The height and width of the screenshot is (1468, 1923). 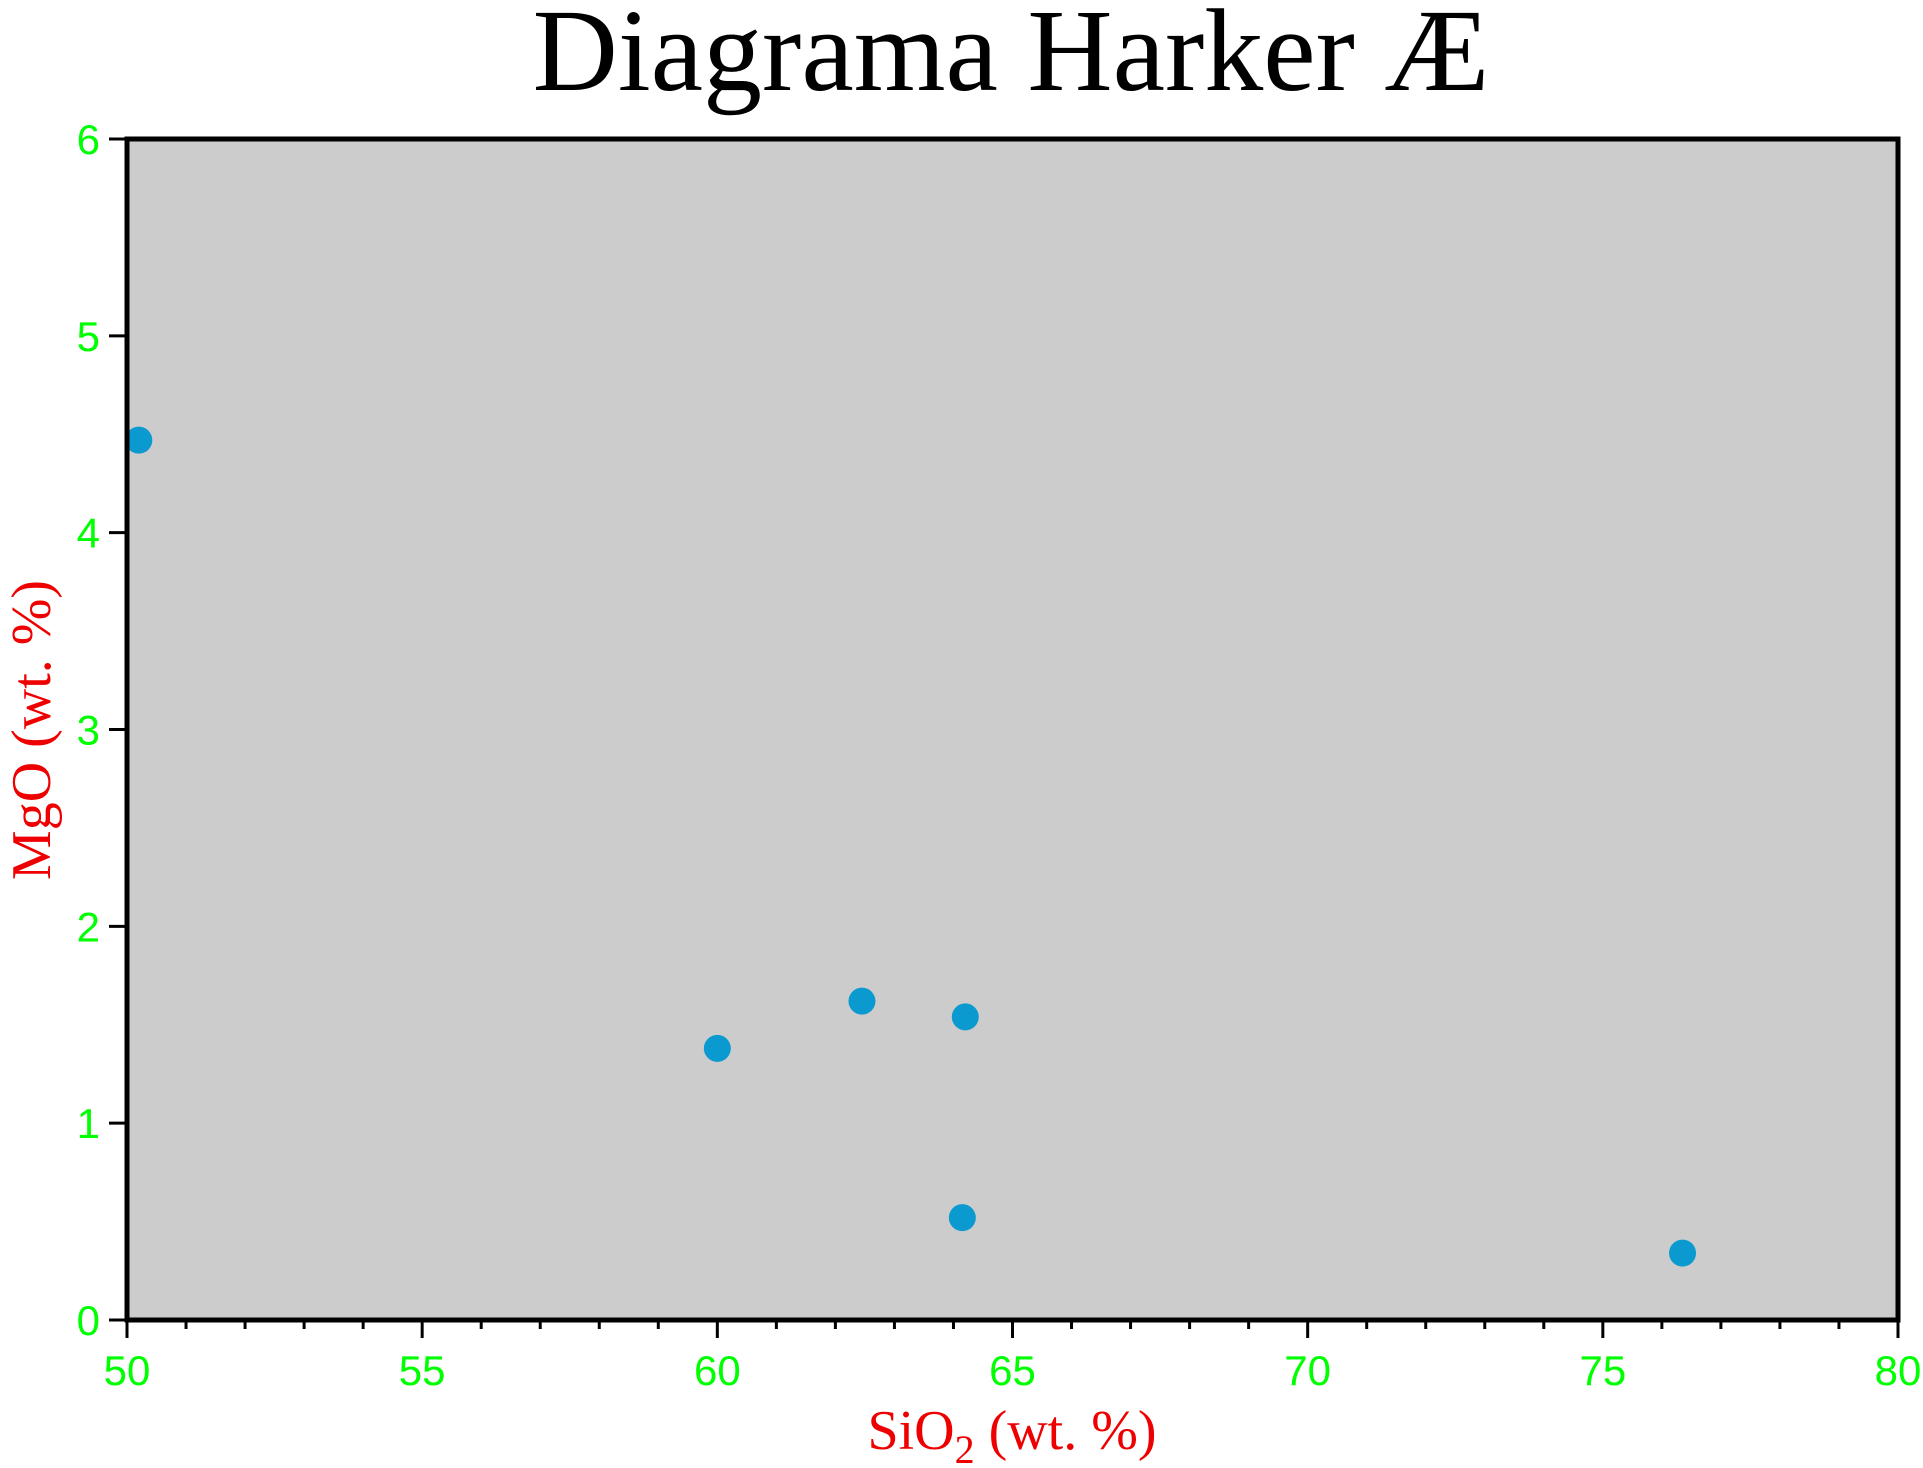 I want to click on chart-title: Diagrama Harker Æ, so click(x=1011, y=58).